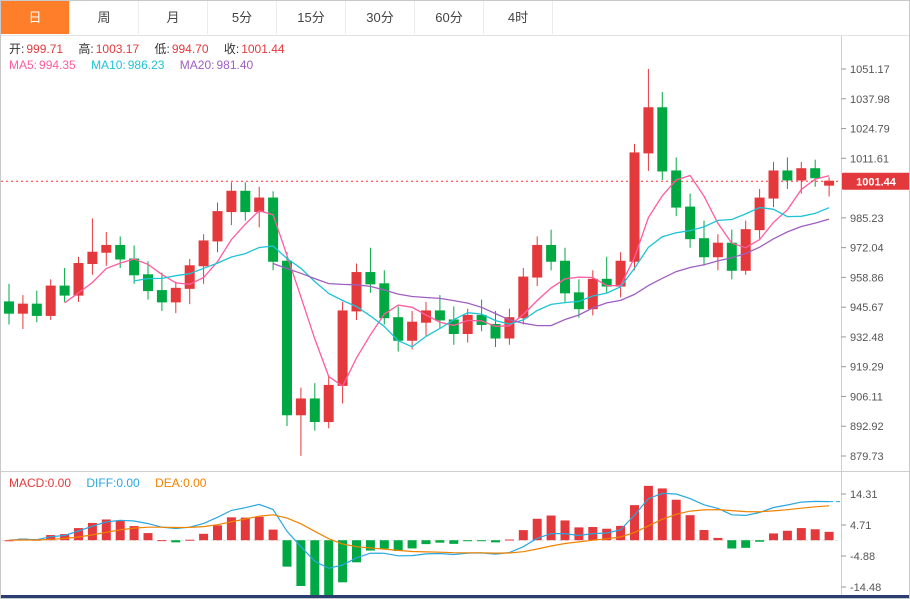  What do you see at coordinates (864, 495) in the screenshot?
I see `macd-tick-label: 14.31` at bounding box center [864, 495].